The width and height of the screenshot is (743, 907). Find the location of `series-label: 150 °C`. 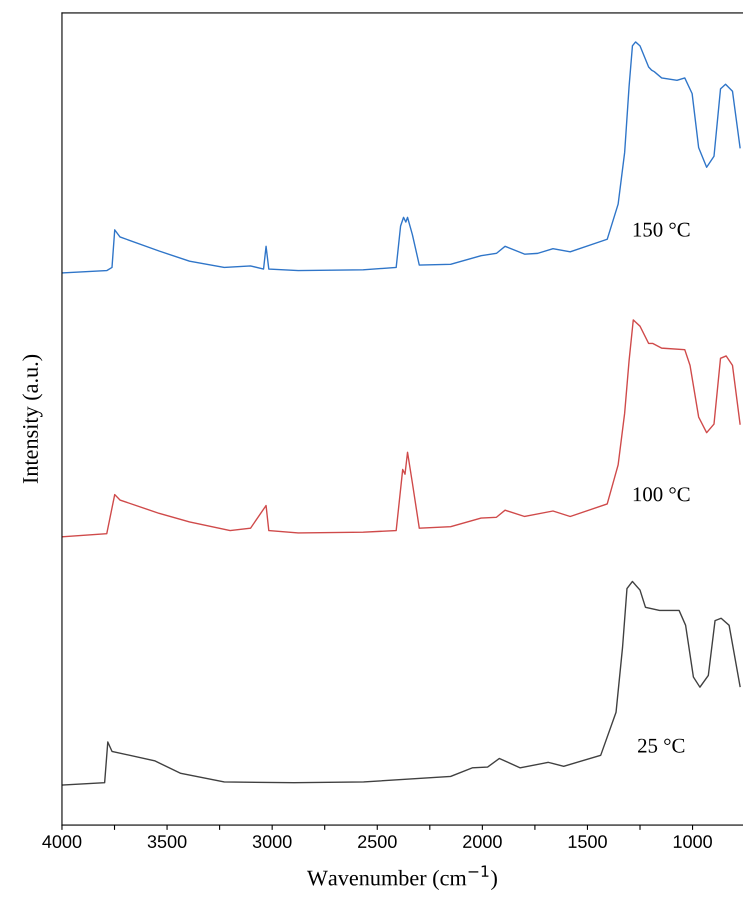

series-label: 150 °C is located at coordinates (662, 229).